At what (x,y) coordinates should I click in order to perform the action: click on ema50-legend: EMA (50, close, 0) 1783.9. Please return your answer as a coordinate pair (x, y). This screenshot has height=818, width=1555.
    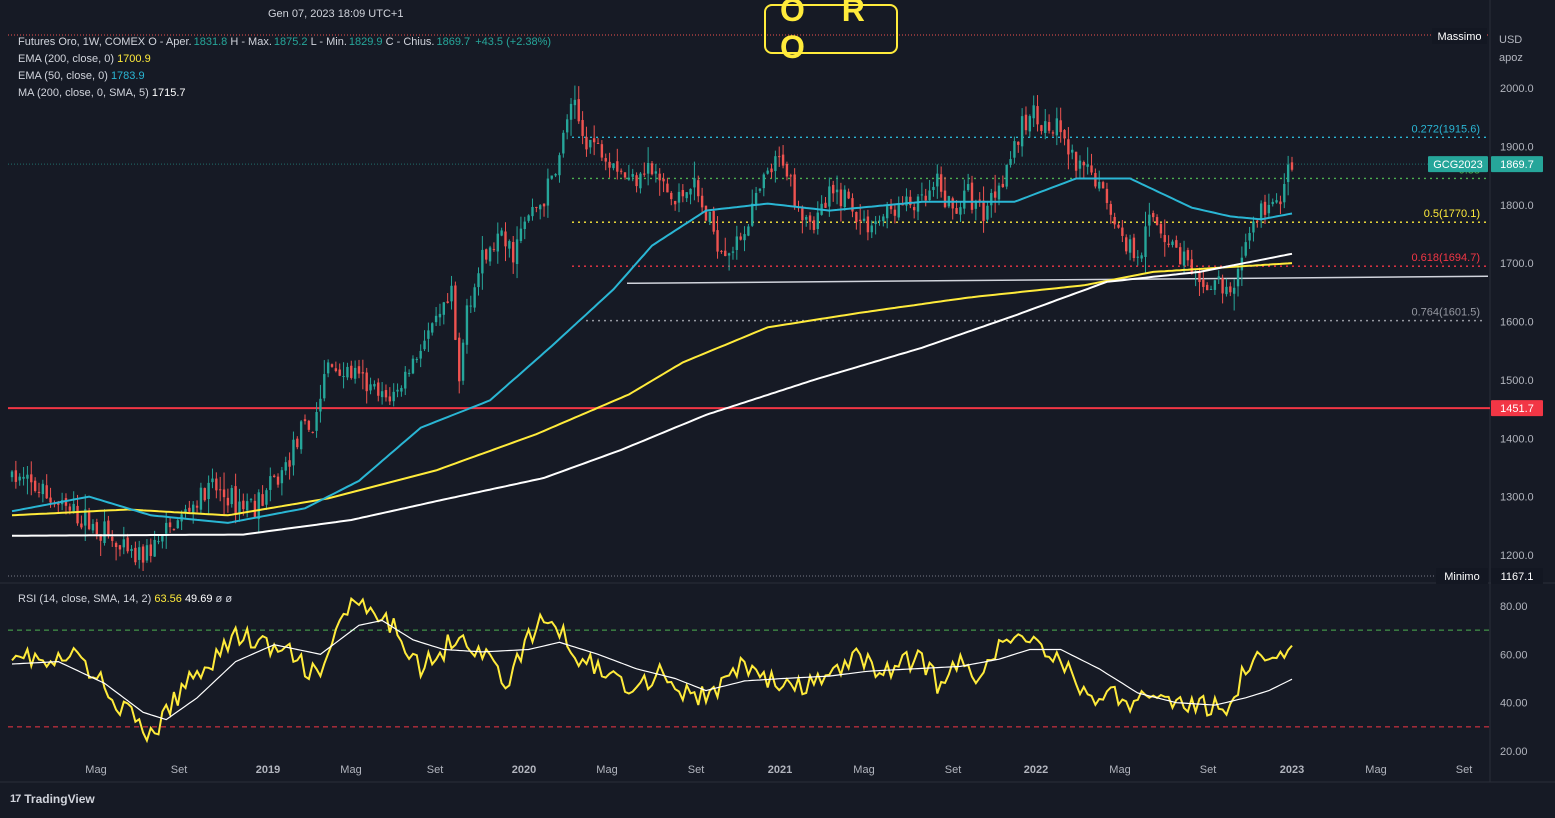
    Looking at the image, I should click on (81, 76).